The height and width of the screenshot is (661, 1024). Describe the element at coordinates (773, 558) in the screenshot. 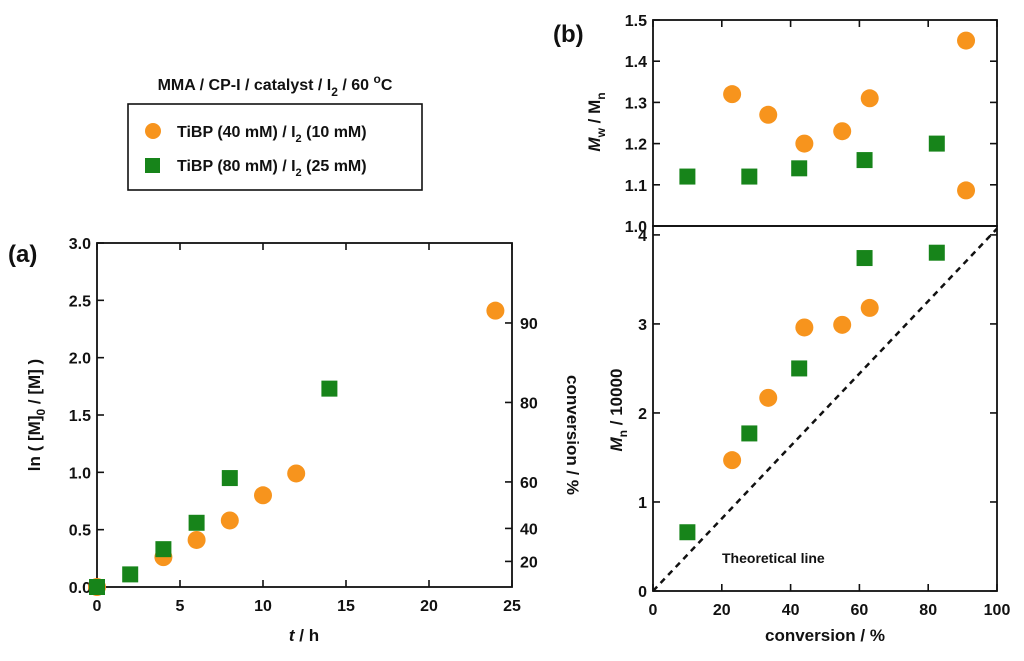

I see `theoretical-line-label: Theoretical line` at that location.